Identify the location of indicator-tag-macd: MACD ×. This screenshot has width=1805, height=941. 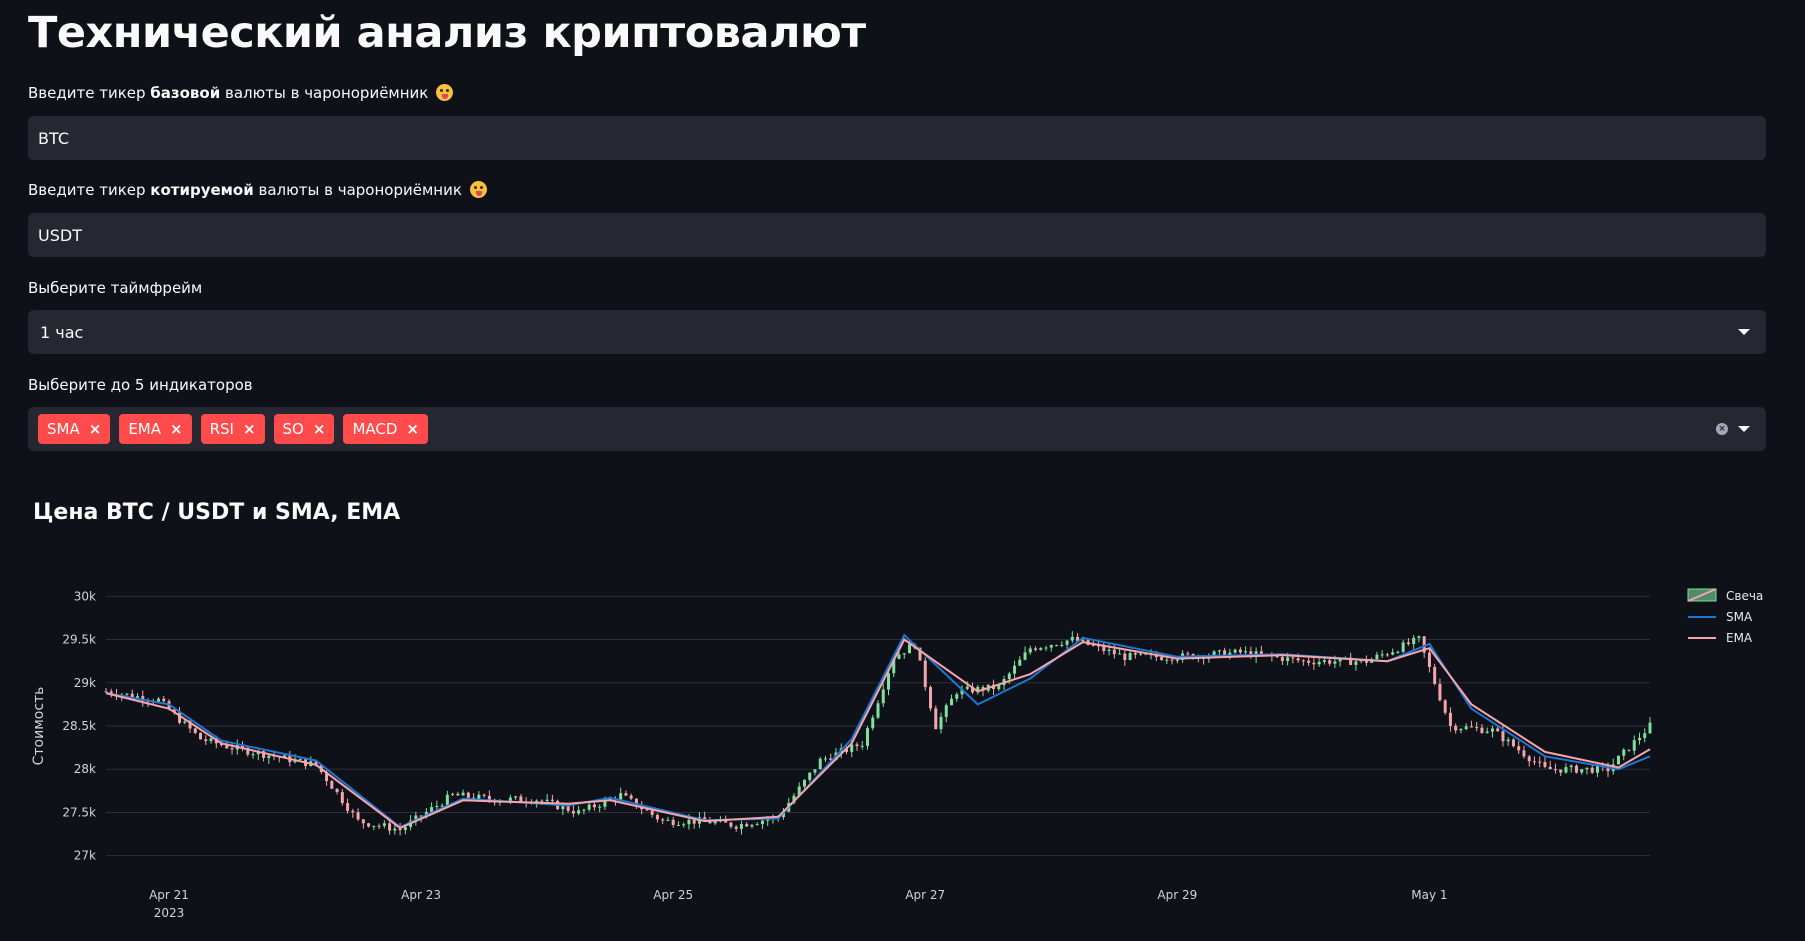
(385, 429).